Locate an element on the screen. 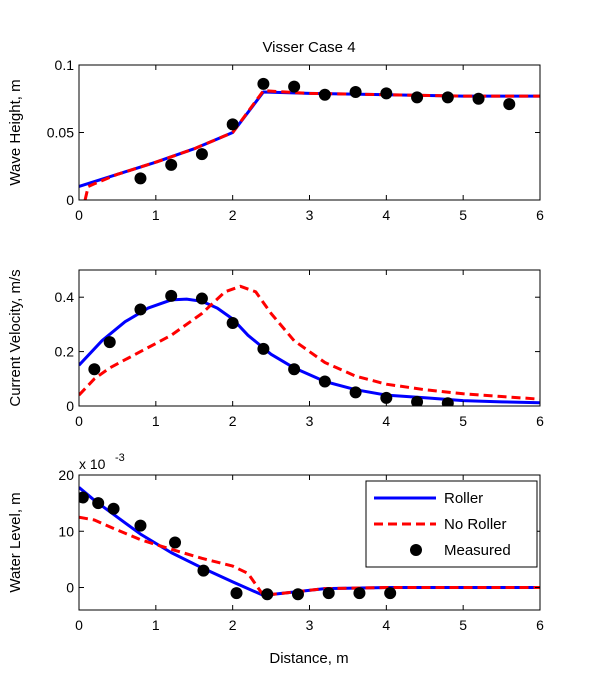 The height and width of the screenshot is (689, 600). y-axis-label: Wave Height, m is located at coordinates (15, 132).